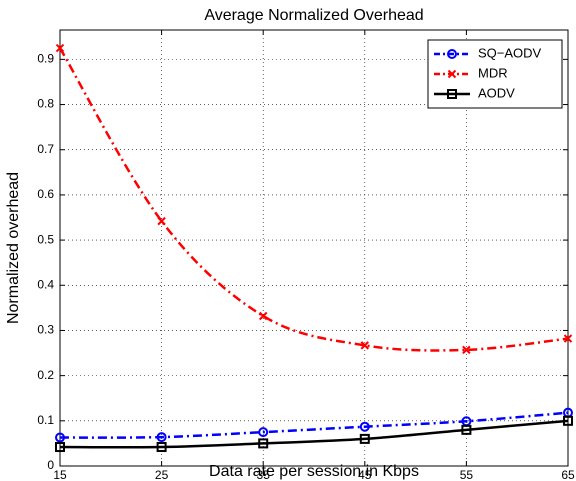  I want to click on x-axis-label: Data rate per session in Kbps, so click(314, 471).